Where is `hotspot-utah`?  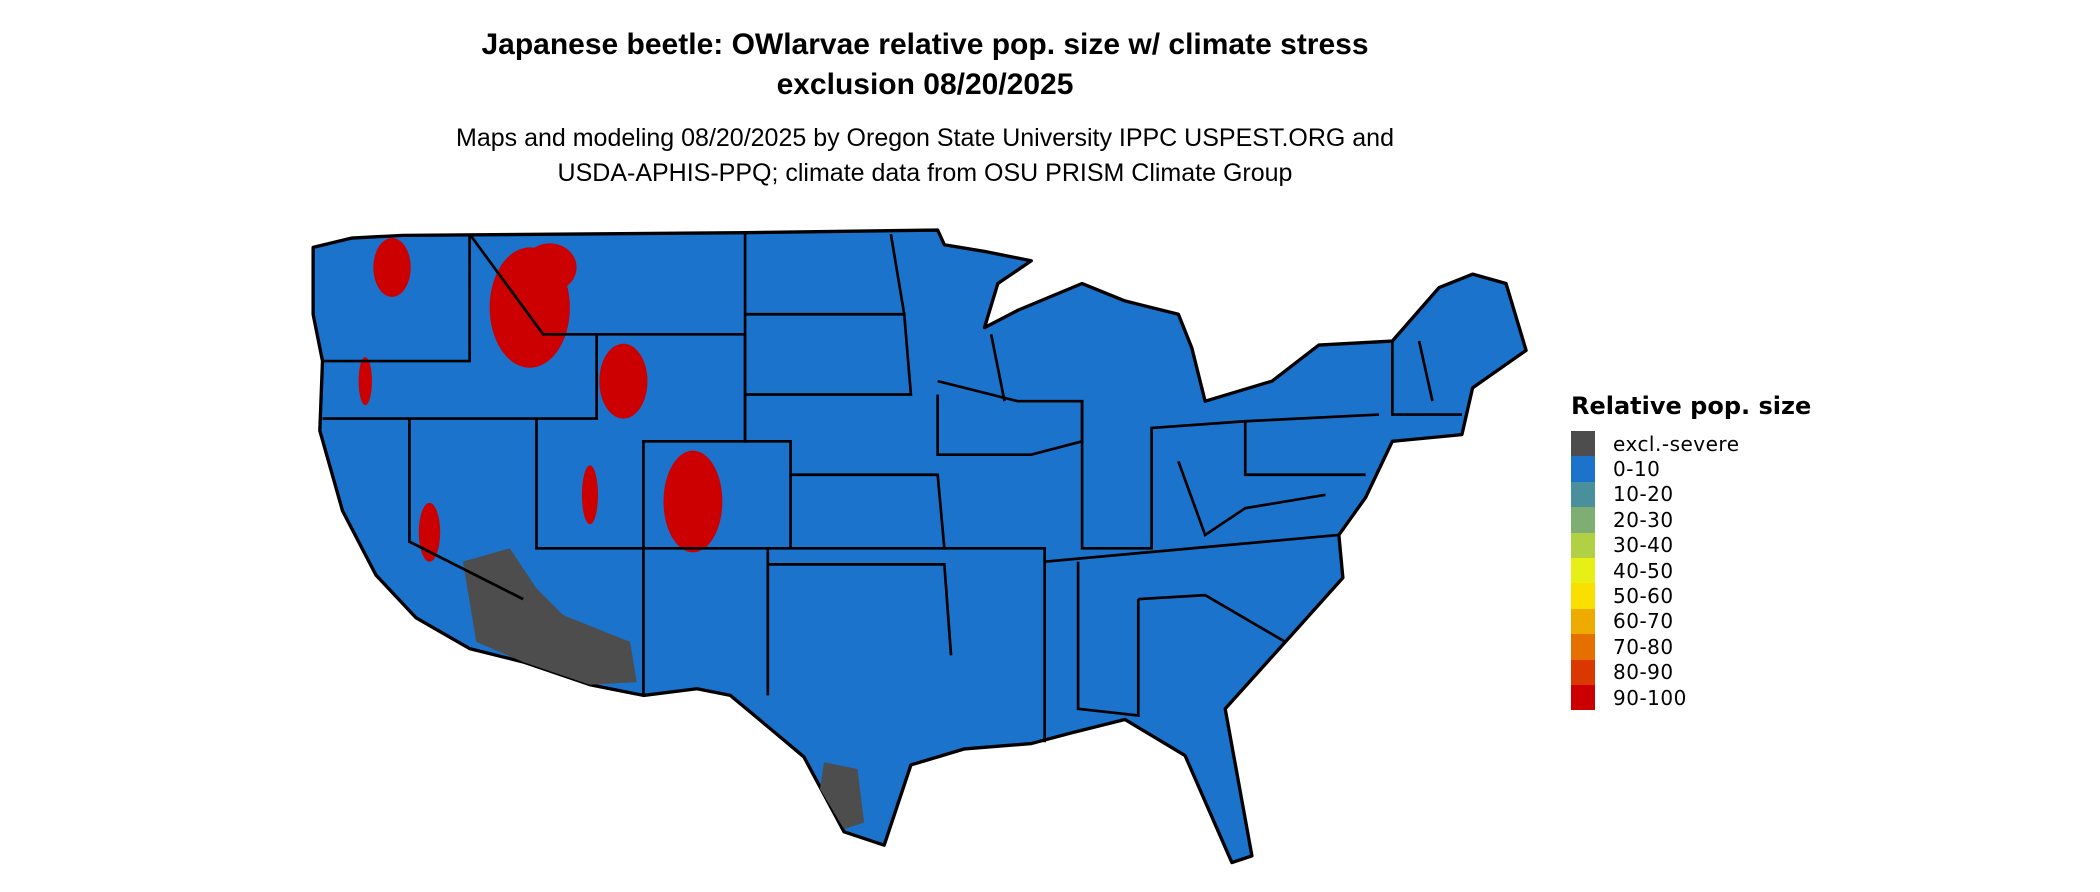 hotspot-utah is located at coordinates (589, 495).